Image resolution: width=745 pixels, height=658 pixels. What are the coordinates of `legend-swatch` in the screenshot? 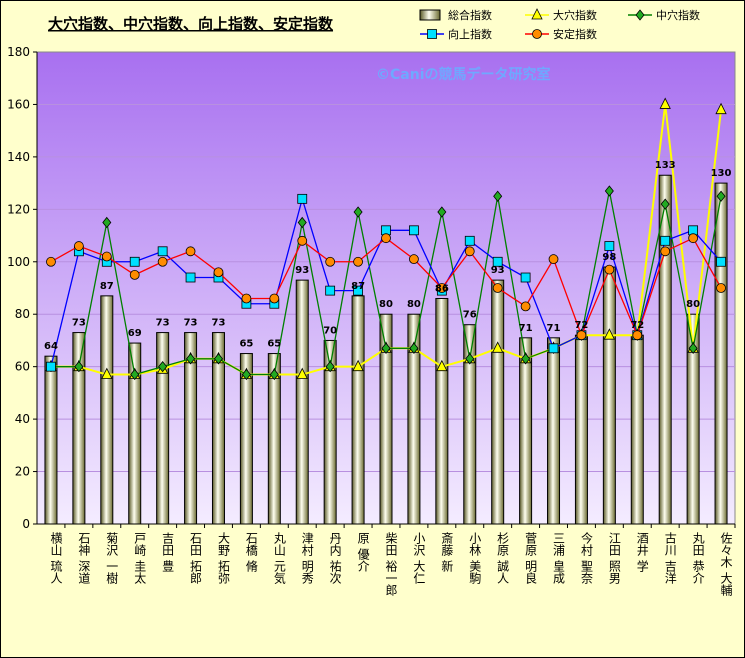 It's located at (430, 15).